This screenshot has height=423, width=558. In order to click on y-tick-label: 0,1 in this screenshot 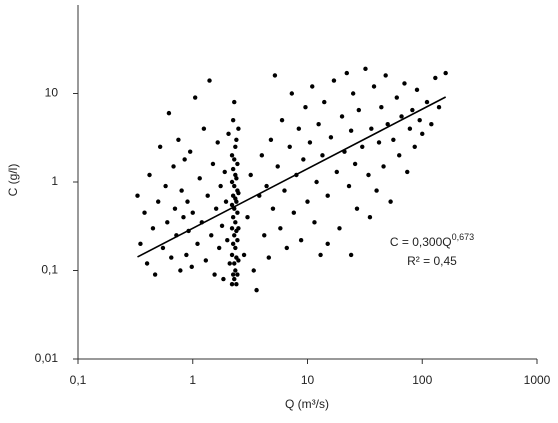, I will do `click(49, 270)`.